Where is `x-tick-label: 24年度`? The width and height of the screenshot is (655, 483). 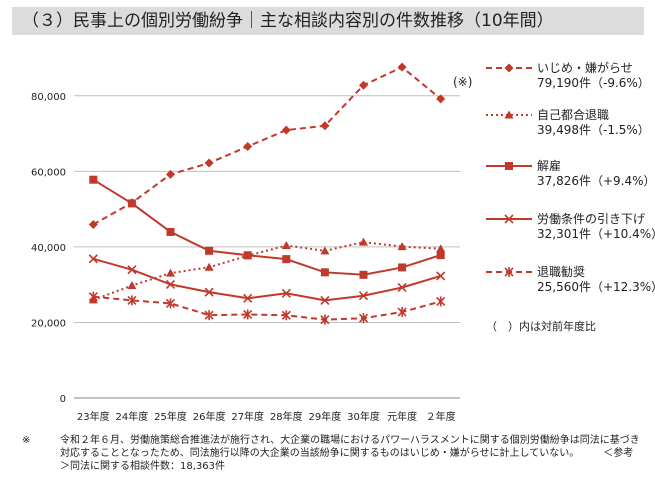 x-tick-label: 24年度 is located at coordinates (132, 416).